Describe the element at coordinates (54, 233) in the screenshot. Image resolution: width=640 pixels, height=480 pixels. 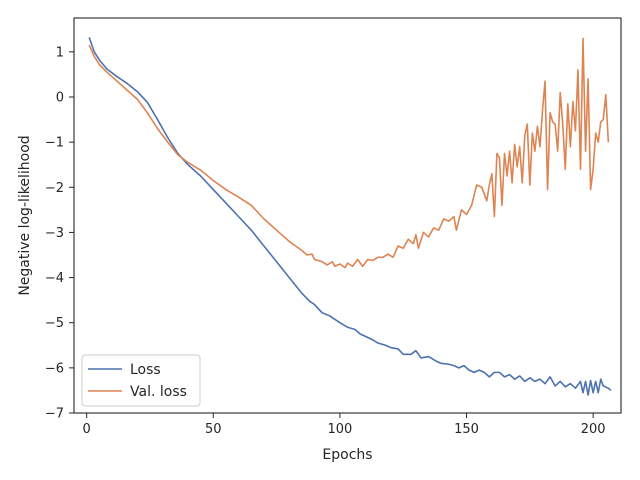
I see `y-tick-label: −3` at that location.